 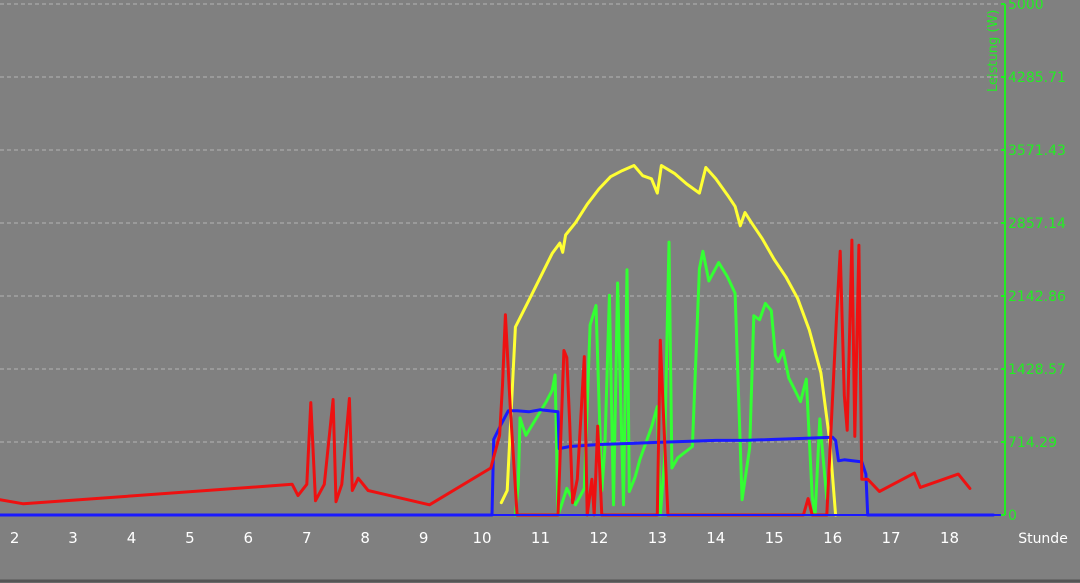 I want to click on x-tick-label: 2, so click(x=15, y=538).